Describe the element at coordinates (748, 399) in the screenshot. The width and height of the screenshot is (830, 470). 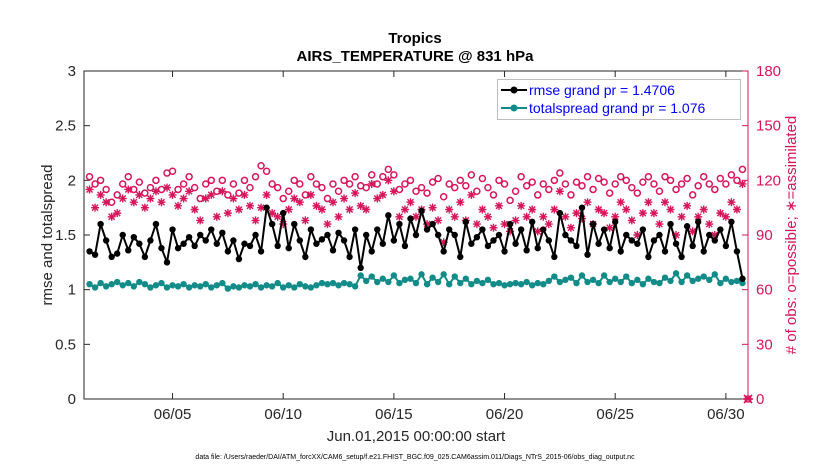
I see `obs-zero-circle` at that location.